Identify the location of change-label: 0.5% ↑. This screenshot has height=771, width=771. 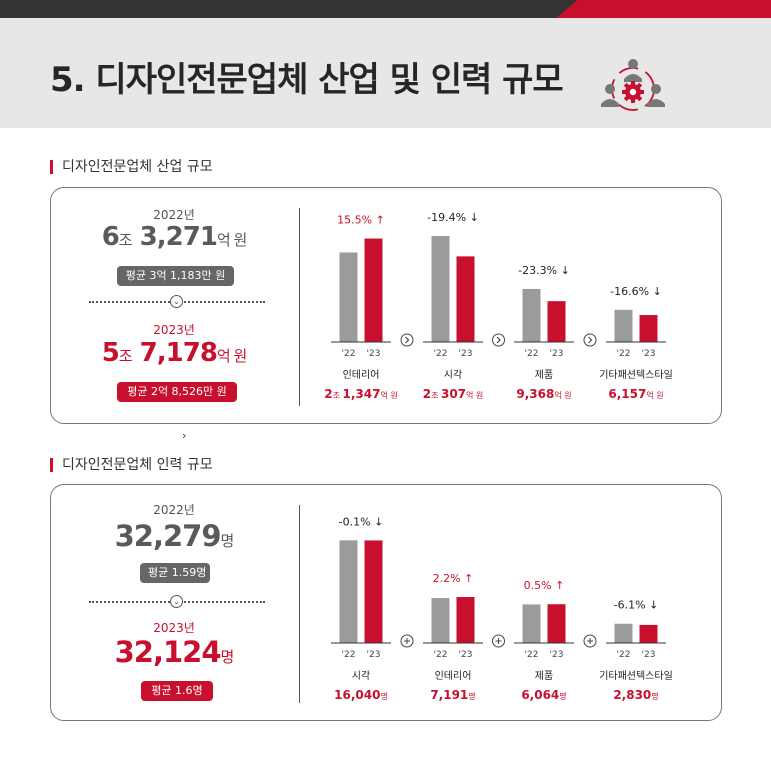
(544, 585).